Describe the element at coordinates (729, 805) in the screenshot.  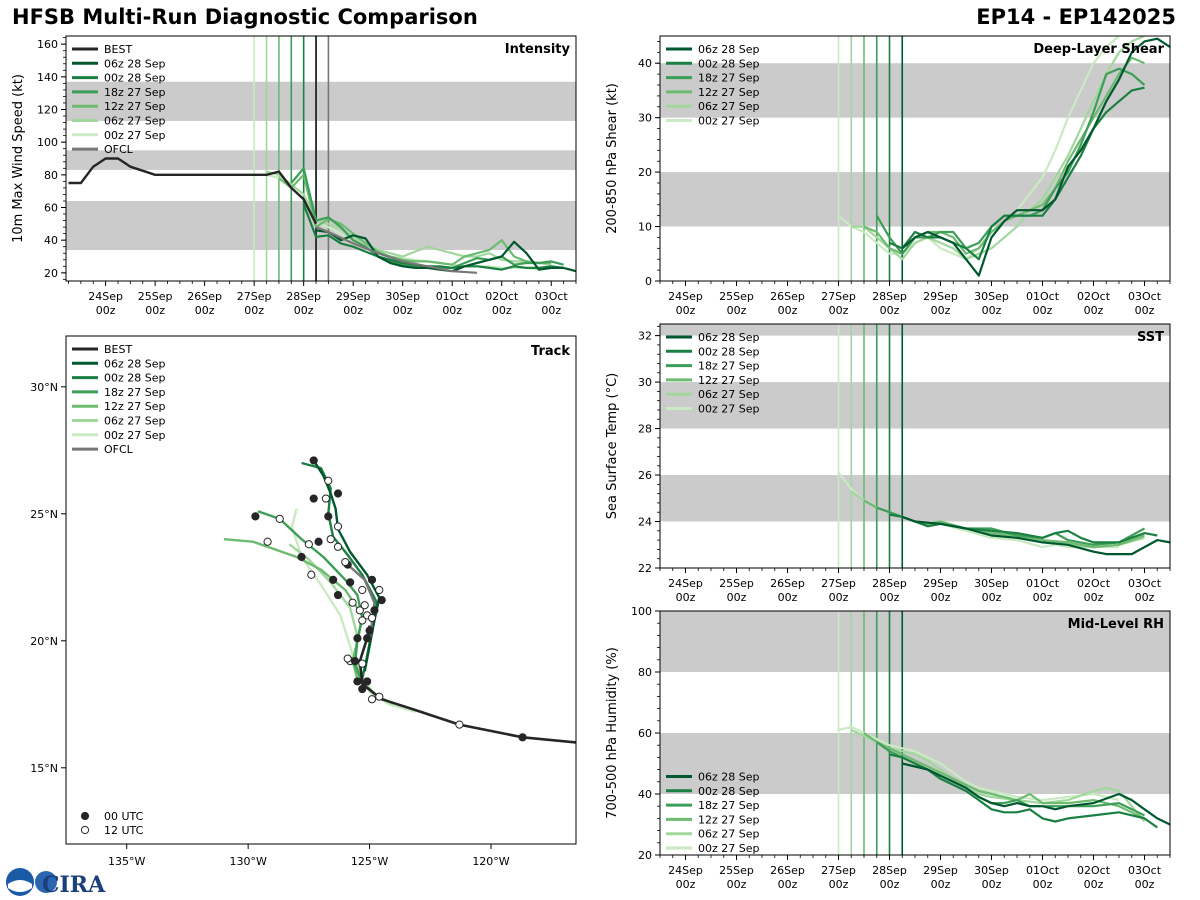
I see `legend-label-18z-27-sep: 18z 27 Sep` at that location.